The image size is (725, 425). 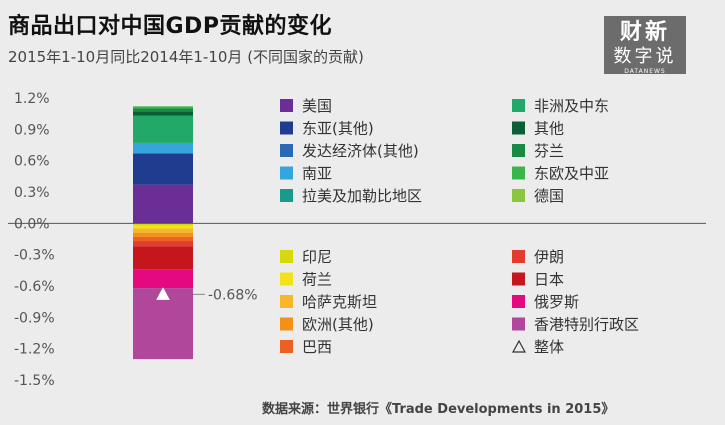 What do you see at coordinates (360, 151) in the screenshot?
I see `legend-label: 发达经济体(其他)` at bounding box center [360, 151].